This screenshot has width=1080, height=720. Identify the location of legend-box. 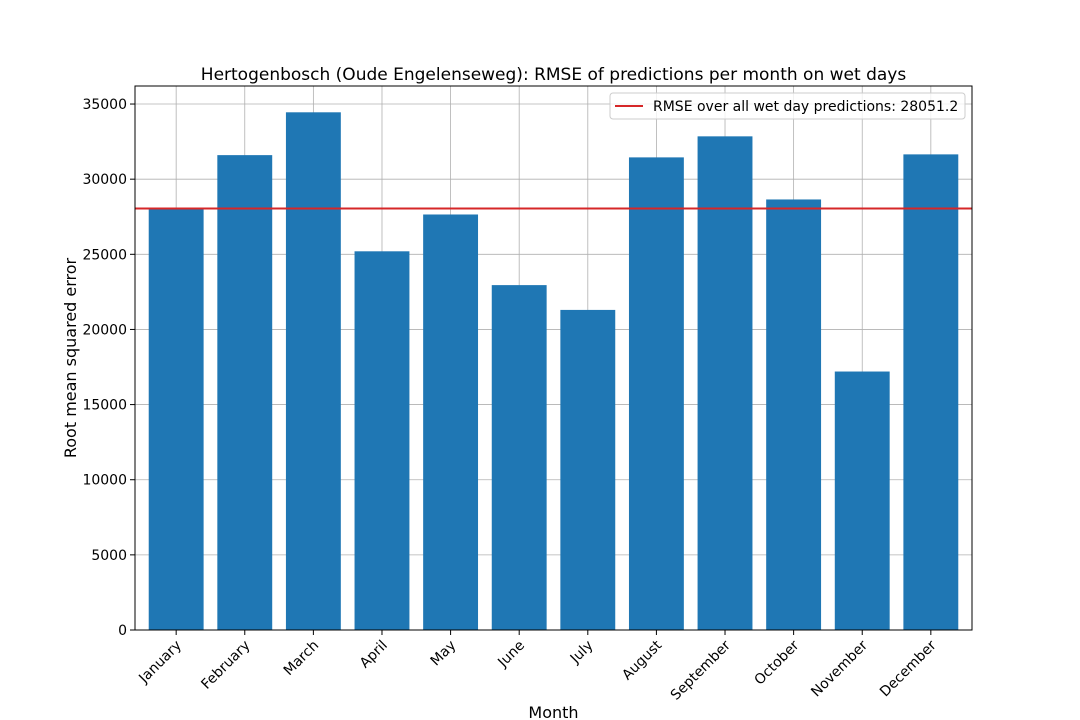
(787, 106).